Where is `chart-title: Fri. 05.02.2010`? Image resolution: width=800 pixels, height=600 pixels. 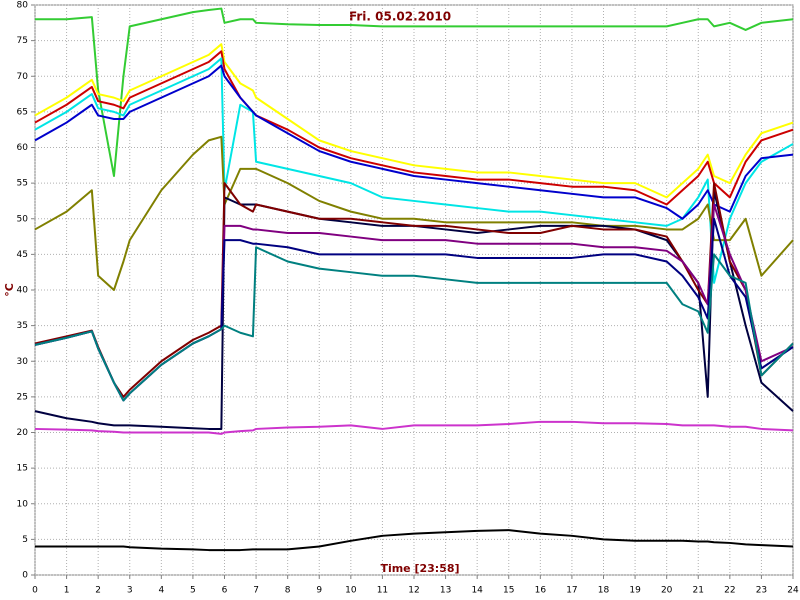
chart-title: Fri. 05.02.2010 is located at coordinates (400, 17).